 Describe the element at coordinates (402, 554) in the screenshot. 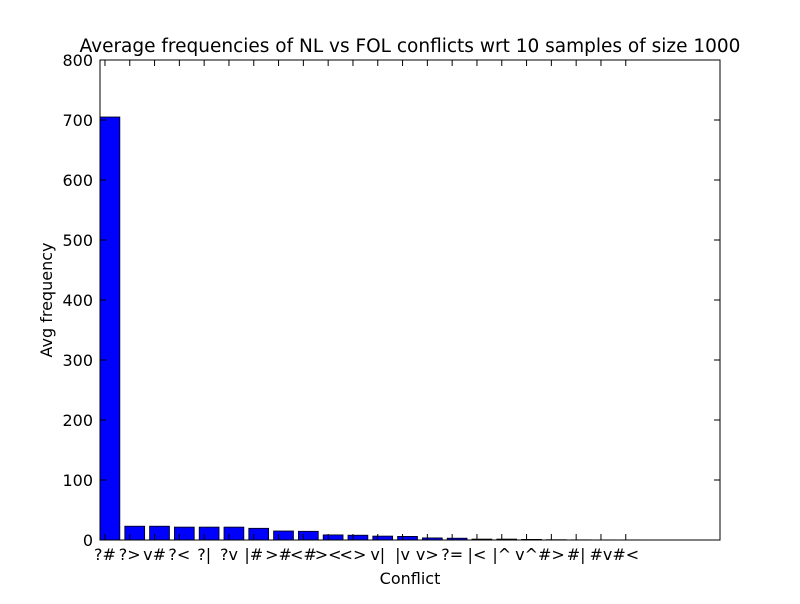

I see `x-tick-label: |v` at that location.